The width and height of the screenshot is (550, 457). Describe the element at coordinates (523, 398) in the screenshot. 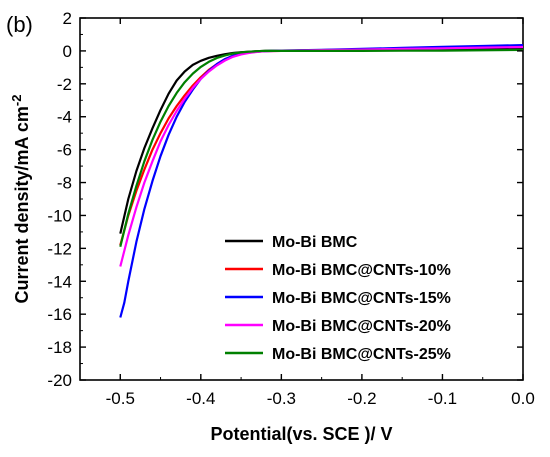

I see `x-tick-label: 0.0` at that location.